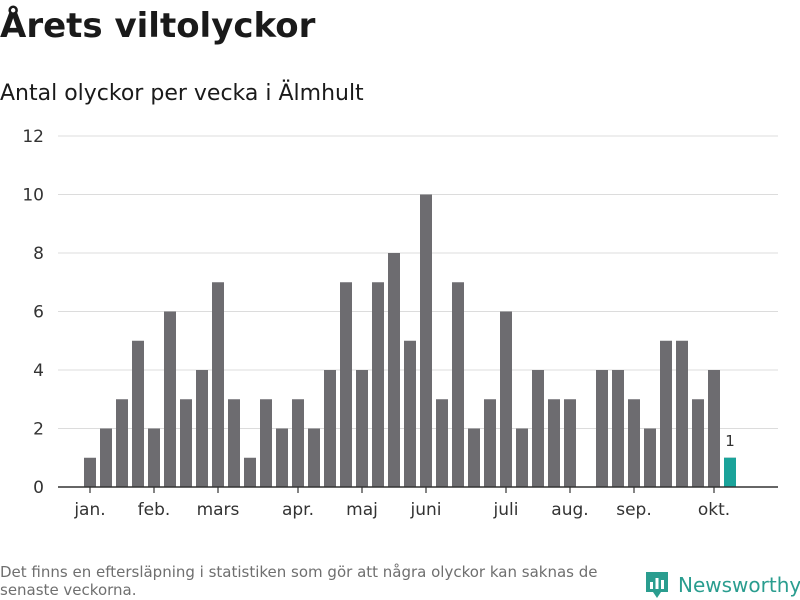 This screenshot has width=800, height=600. What do you see at coordinates (38, 488) in the screenshot?
I see `y-tick-label: 0` at bounding box center [38, 488].